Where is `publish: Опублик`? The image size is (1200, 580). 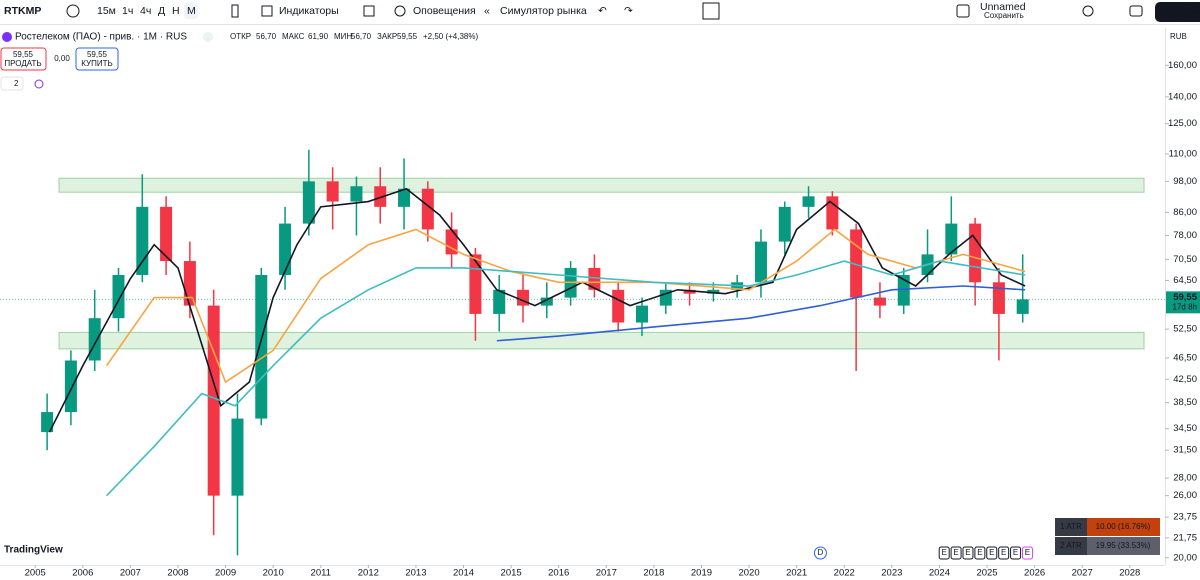
publish: Опублик is located at coordinates (1180, 12).